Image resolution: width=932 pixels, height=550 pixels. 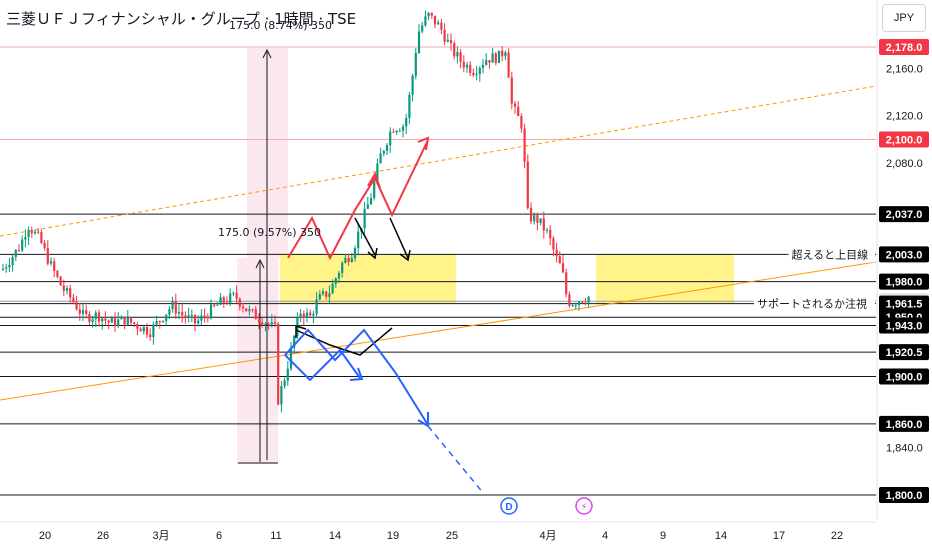 What do you see at coordinates (904, 18) in the screenshot?
I see `currency-button: JPY` at bounding box center [904, 18].